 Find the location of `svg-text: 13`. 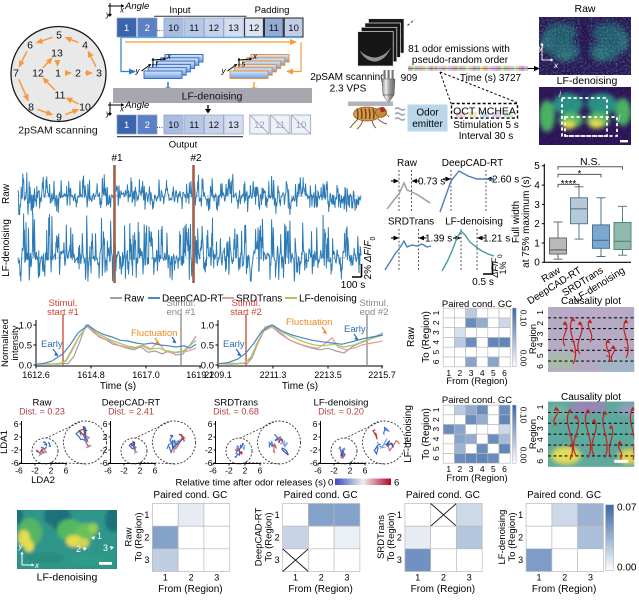

svg-text: 13 is located at coordinates (233, 125).